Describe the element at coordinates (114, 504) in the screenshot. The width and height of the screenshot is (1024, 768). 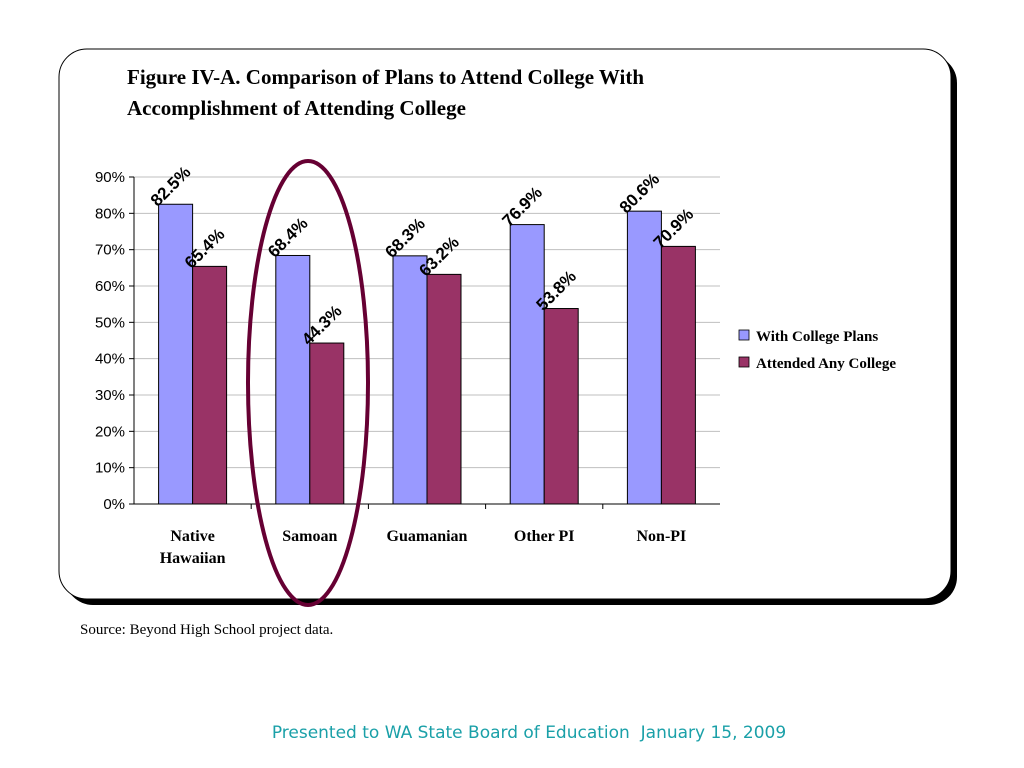
I see `y-tick-label: 0%` at that location.